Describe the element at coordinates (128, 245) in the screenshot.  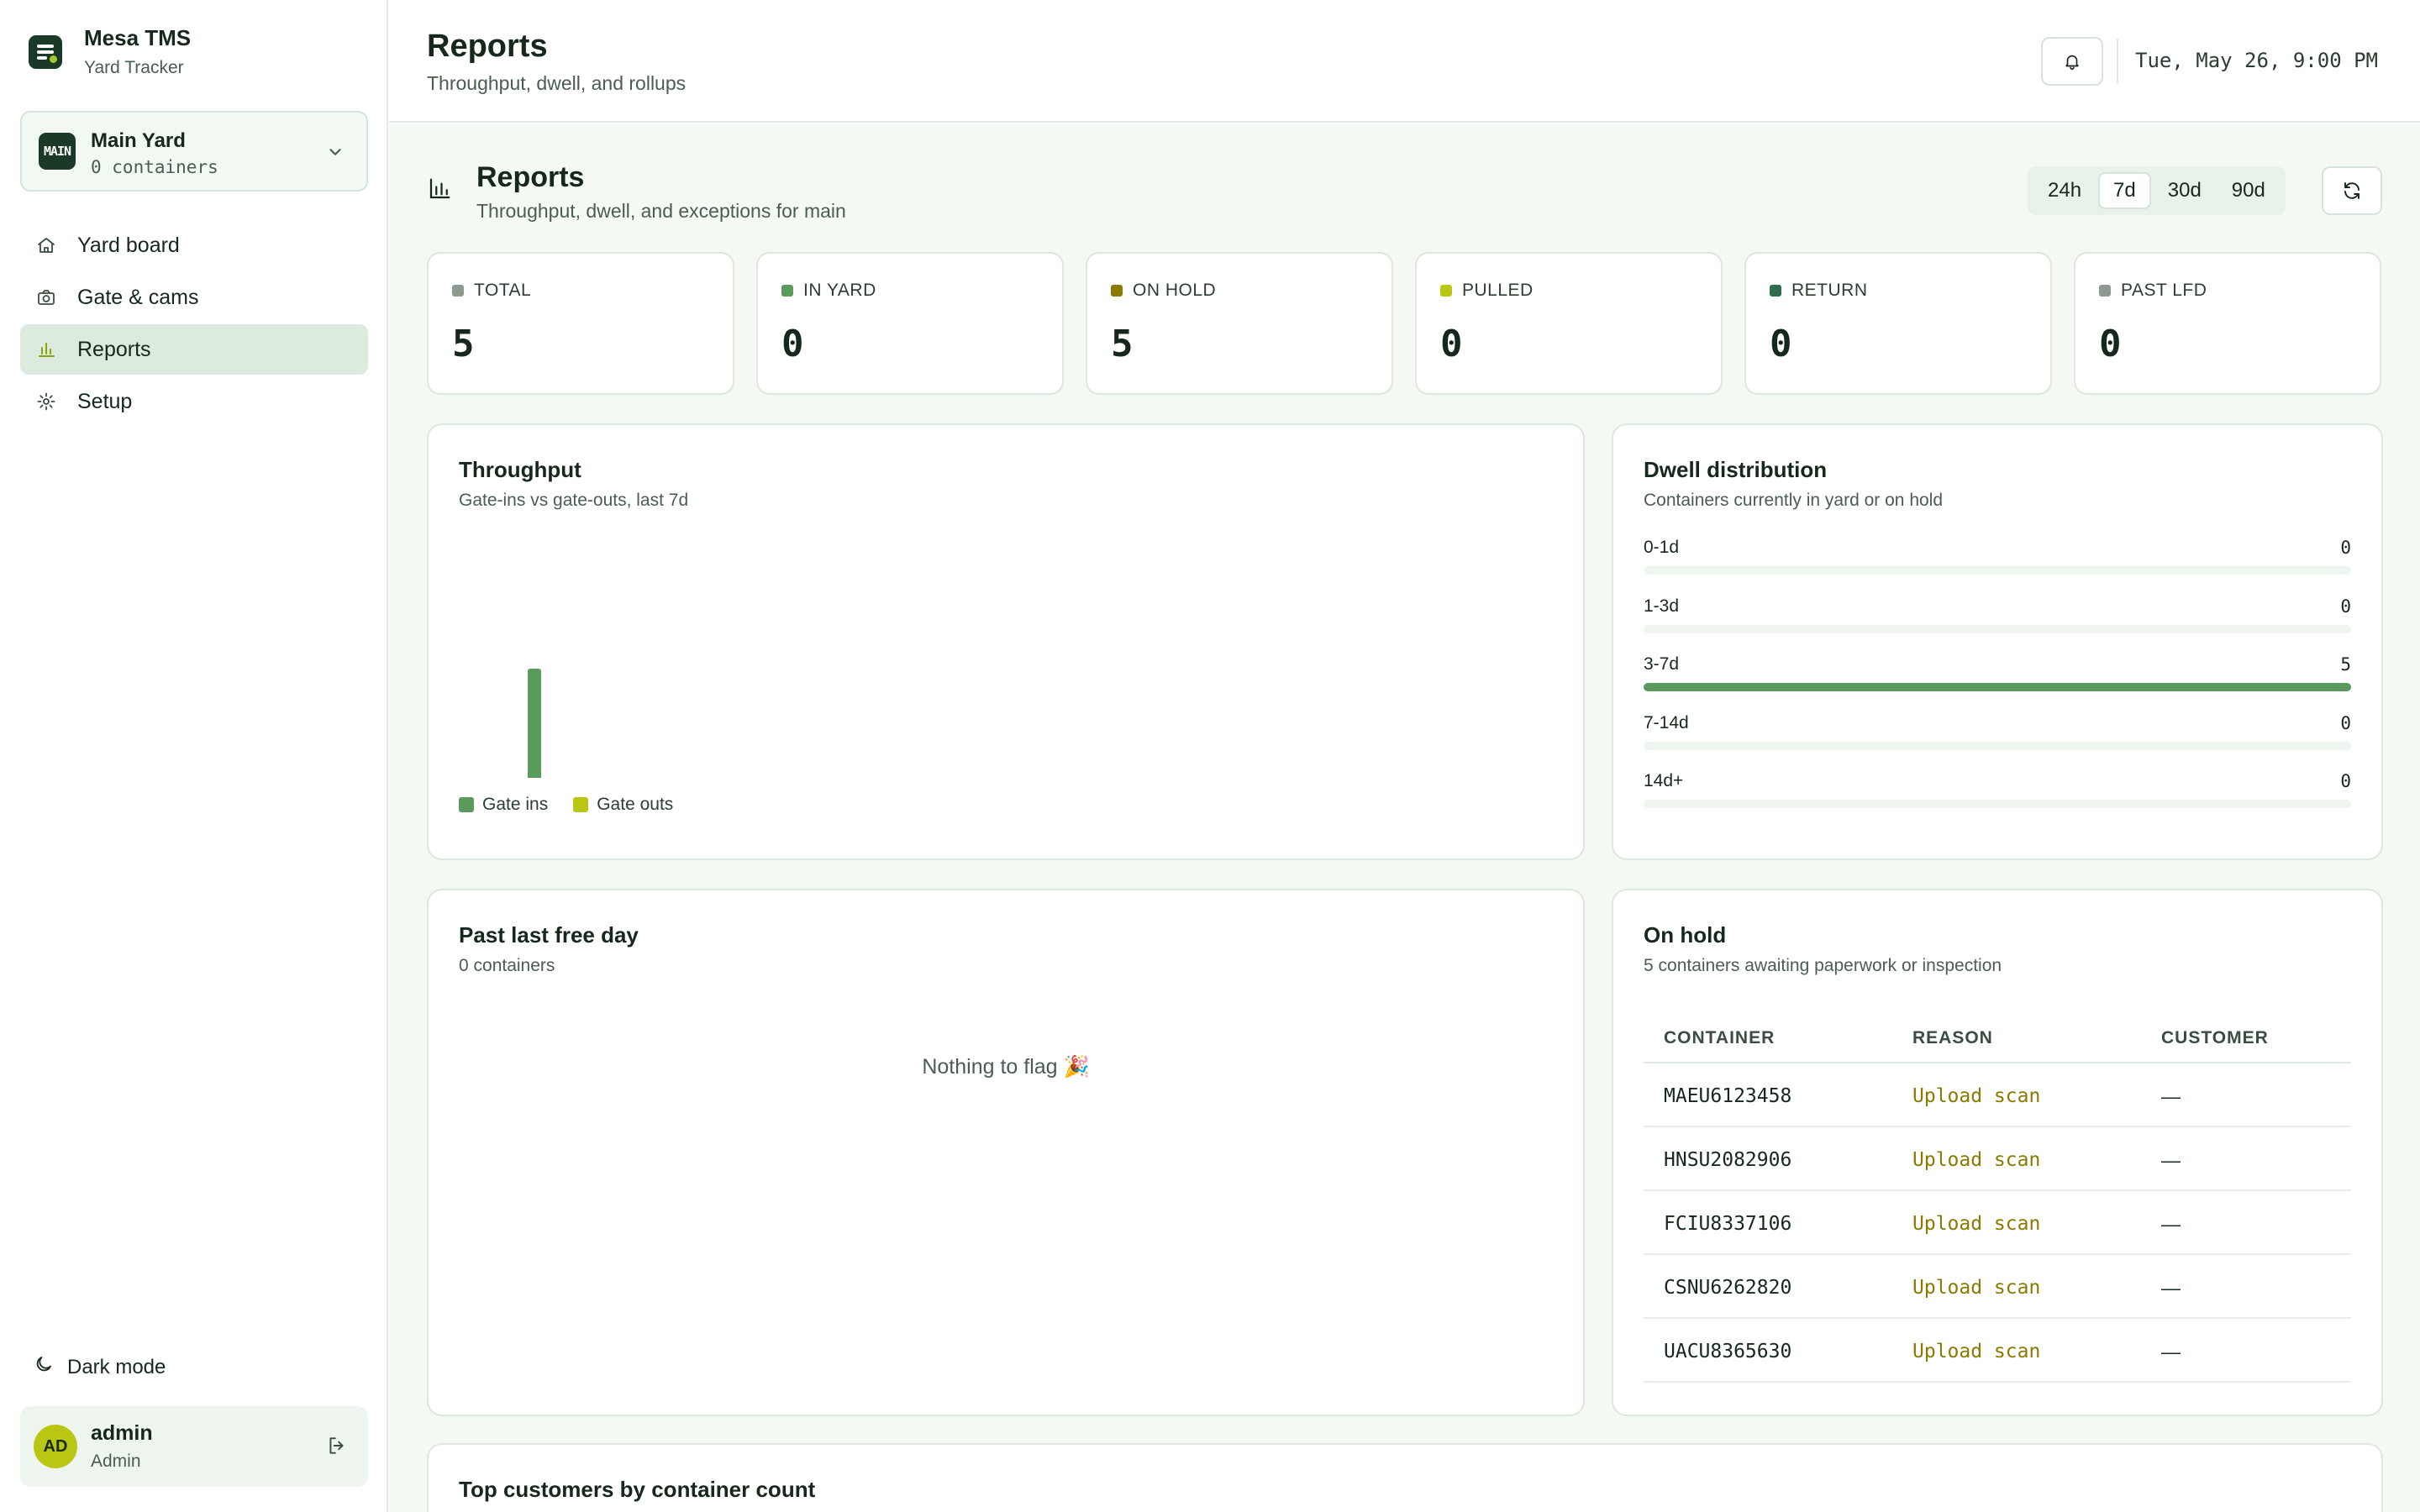
I see `sidebar-item-label: Yard board` at that location.